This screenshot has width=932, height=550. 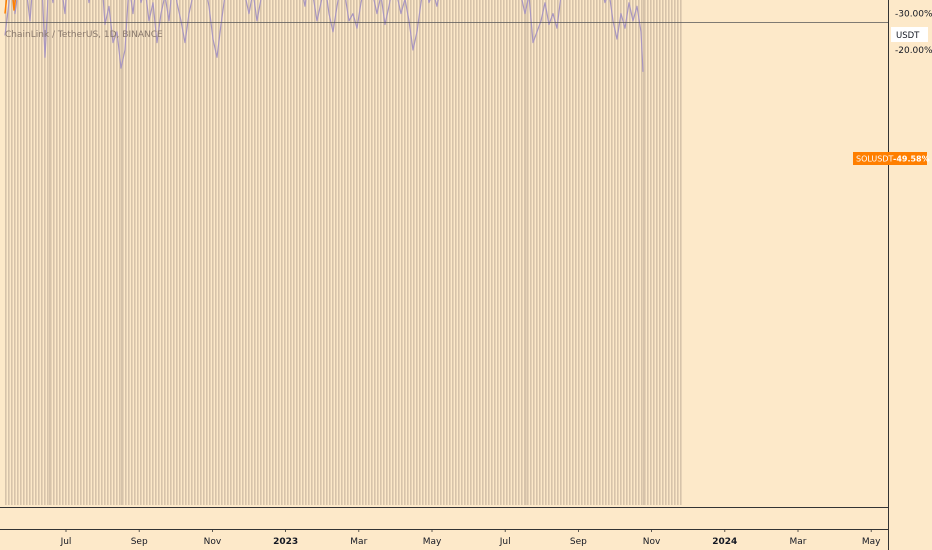 What do you see at coordinates (891, 158) in the screenshot?
I see `sol-last-value-tag: SOLUSDT -49.58%` at bounding box center [891, 158].